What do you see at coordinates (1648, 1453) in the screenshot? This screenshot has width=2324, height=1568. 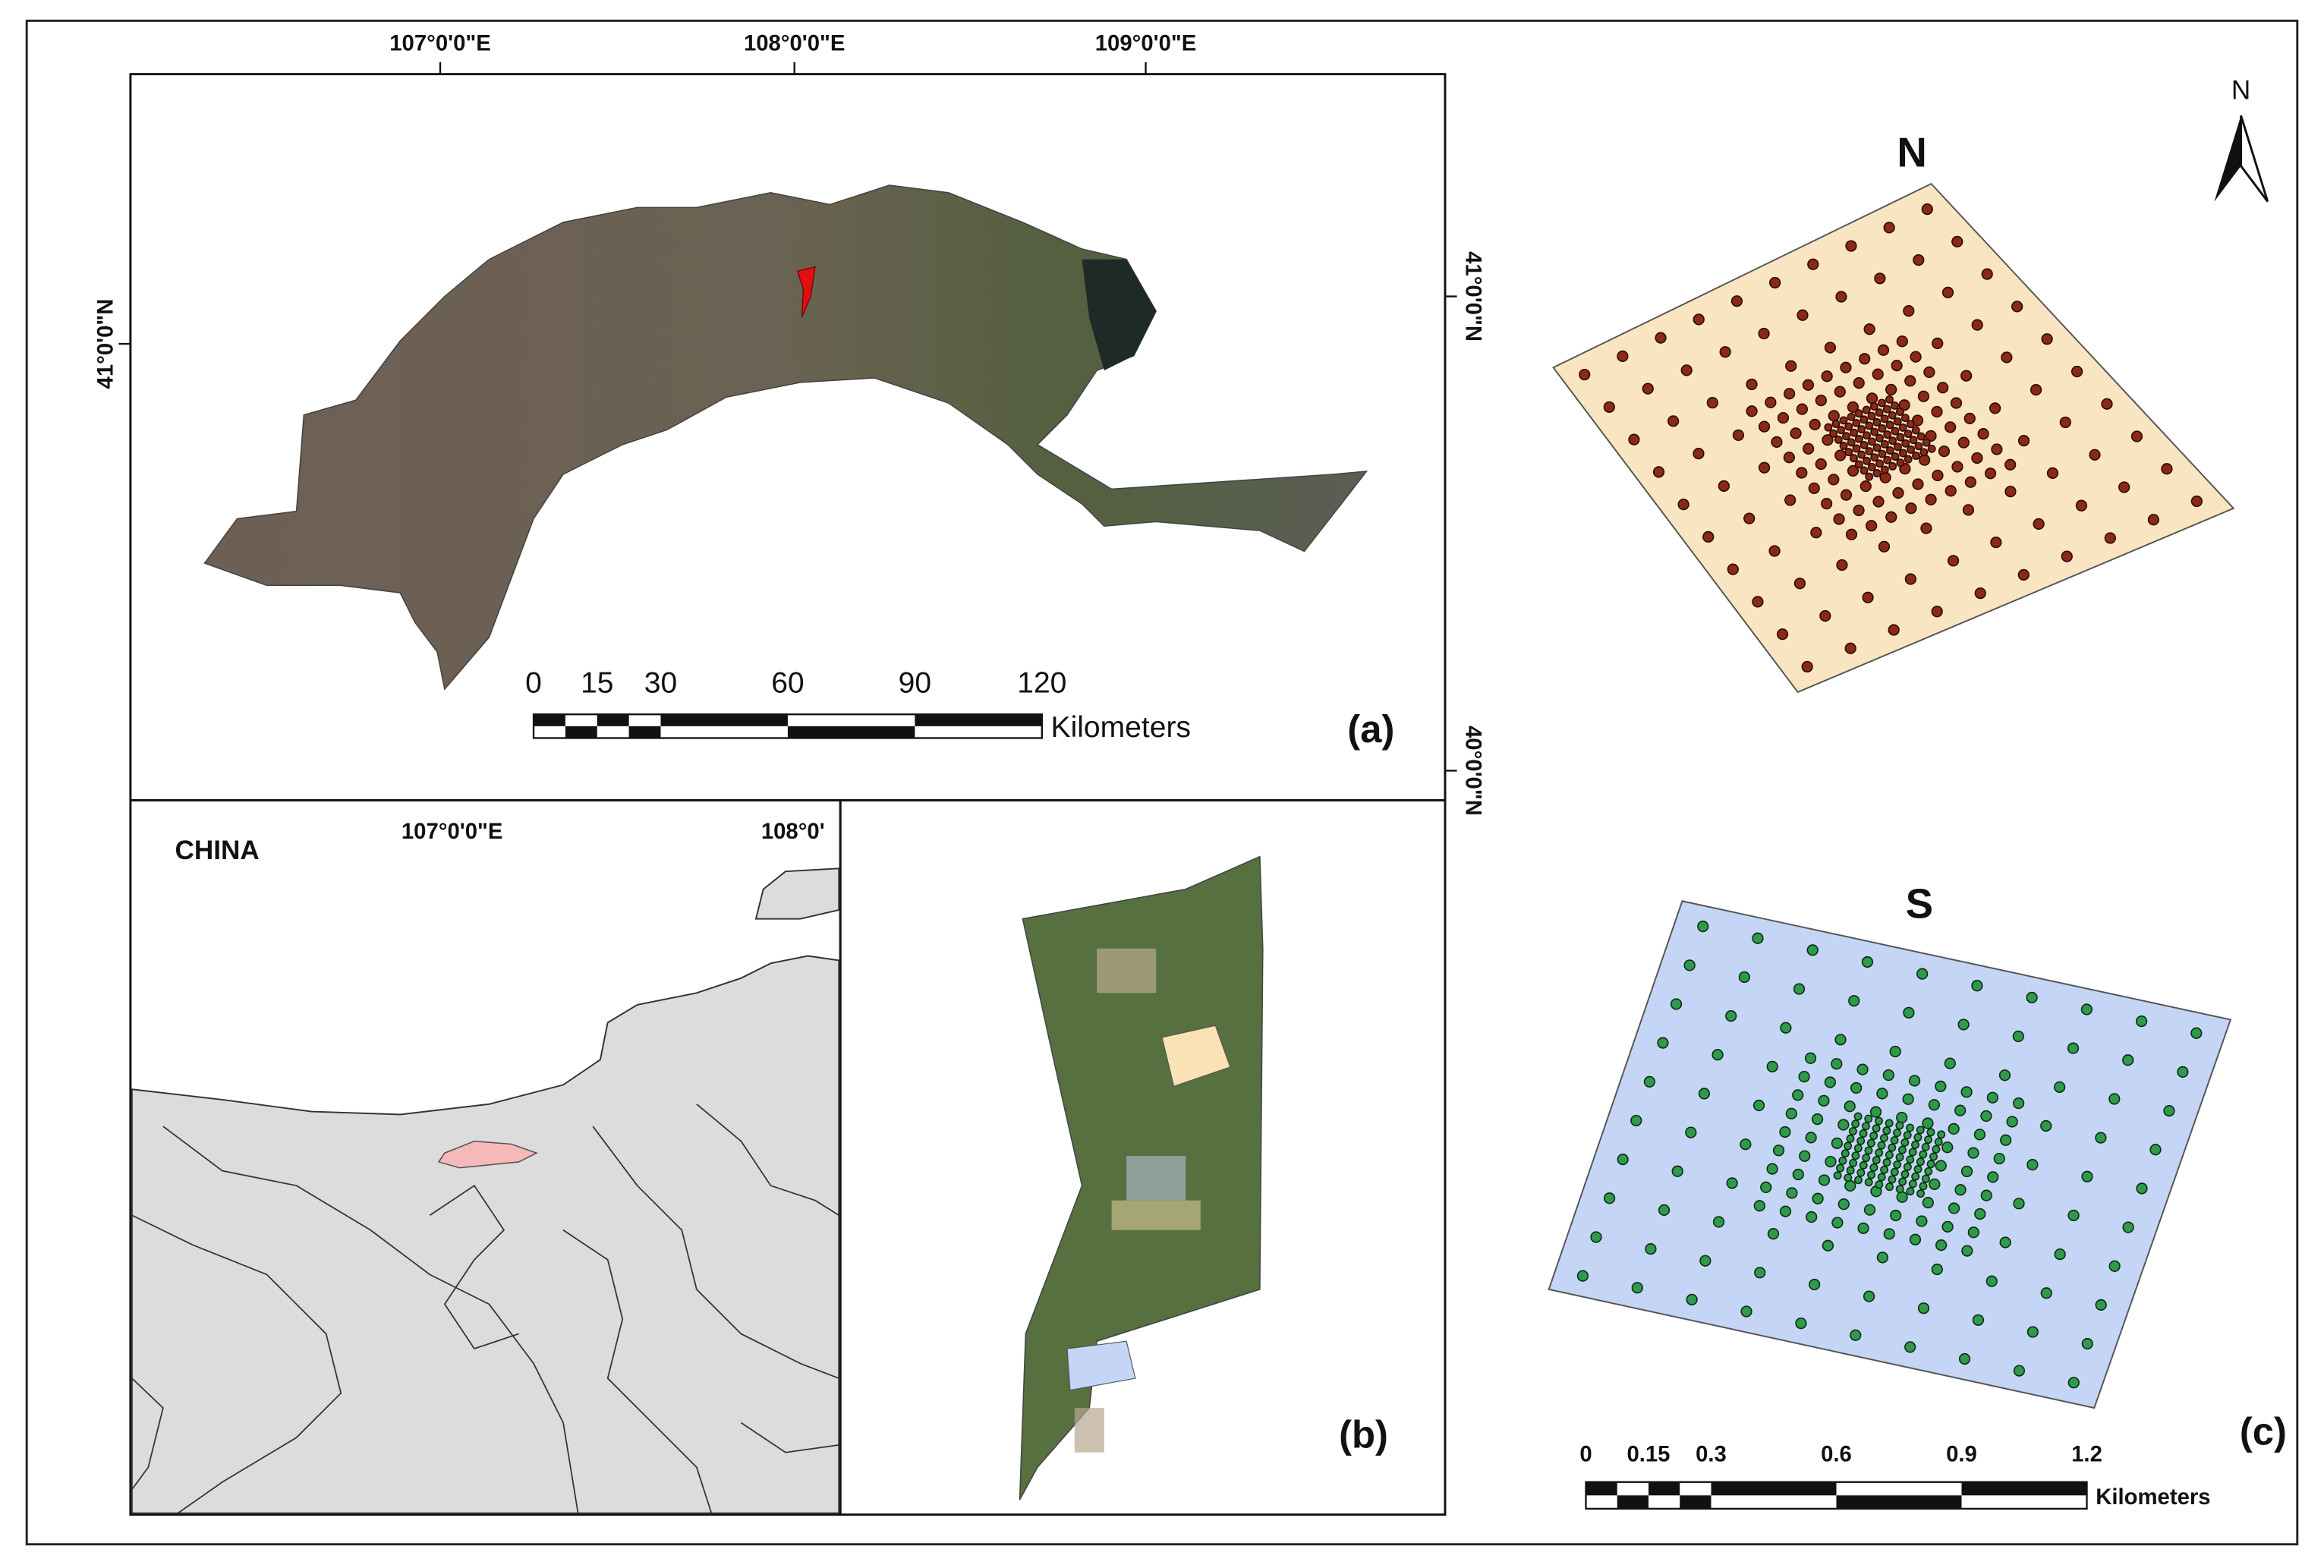 I see `scale-label: 0.15` at bounding box center [1648, 1453].